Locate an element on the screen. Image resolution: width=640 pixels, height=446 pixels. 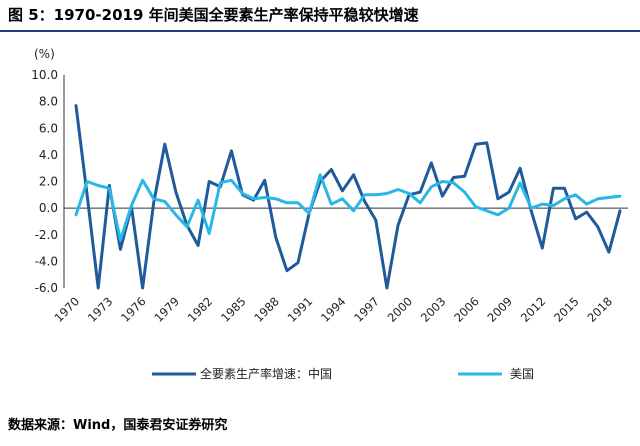
figure-title: 图 5：1970-2019 年间美国全要素生产率保持平稳较快增速 is located at coordinates (213, 15).